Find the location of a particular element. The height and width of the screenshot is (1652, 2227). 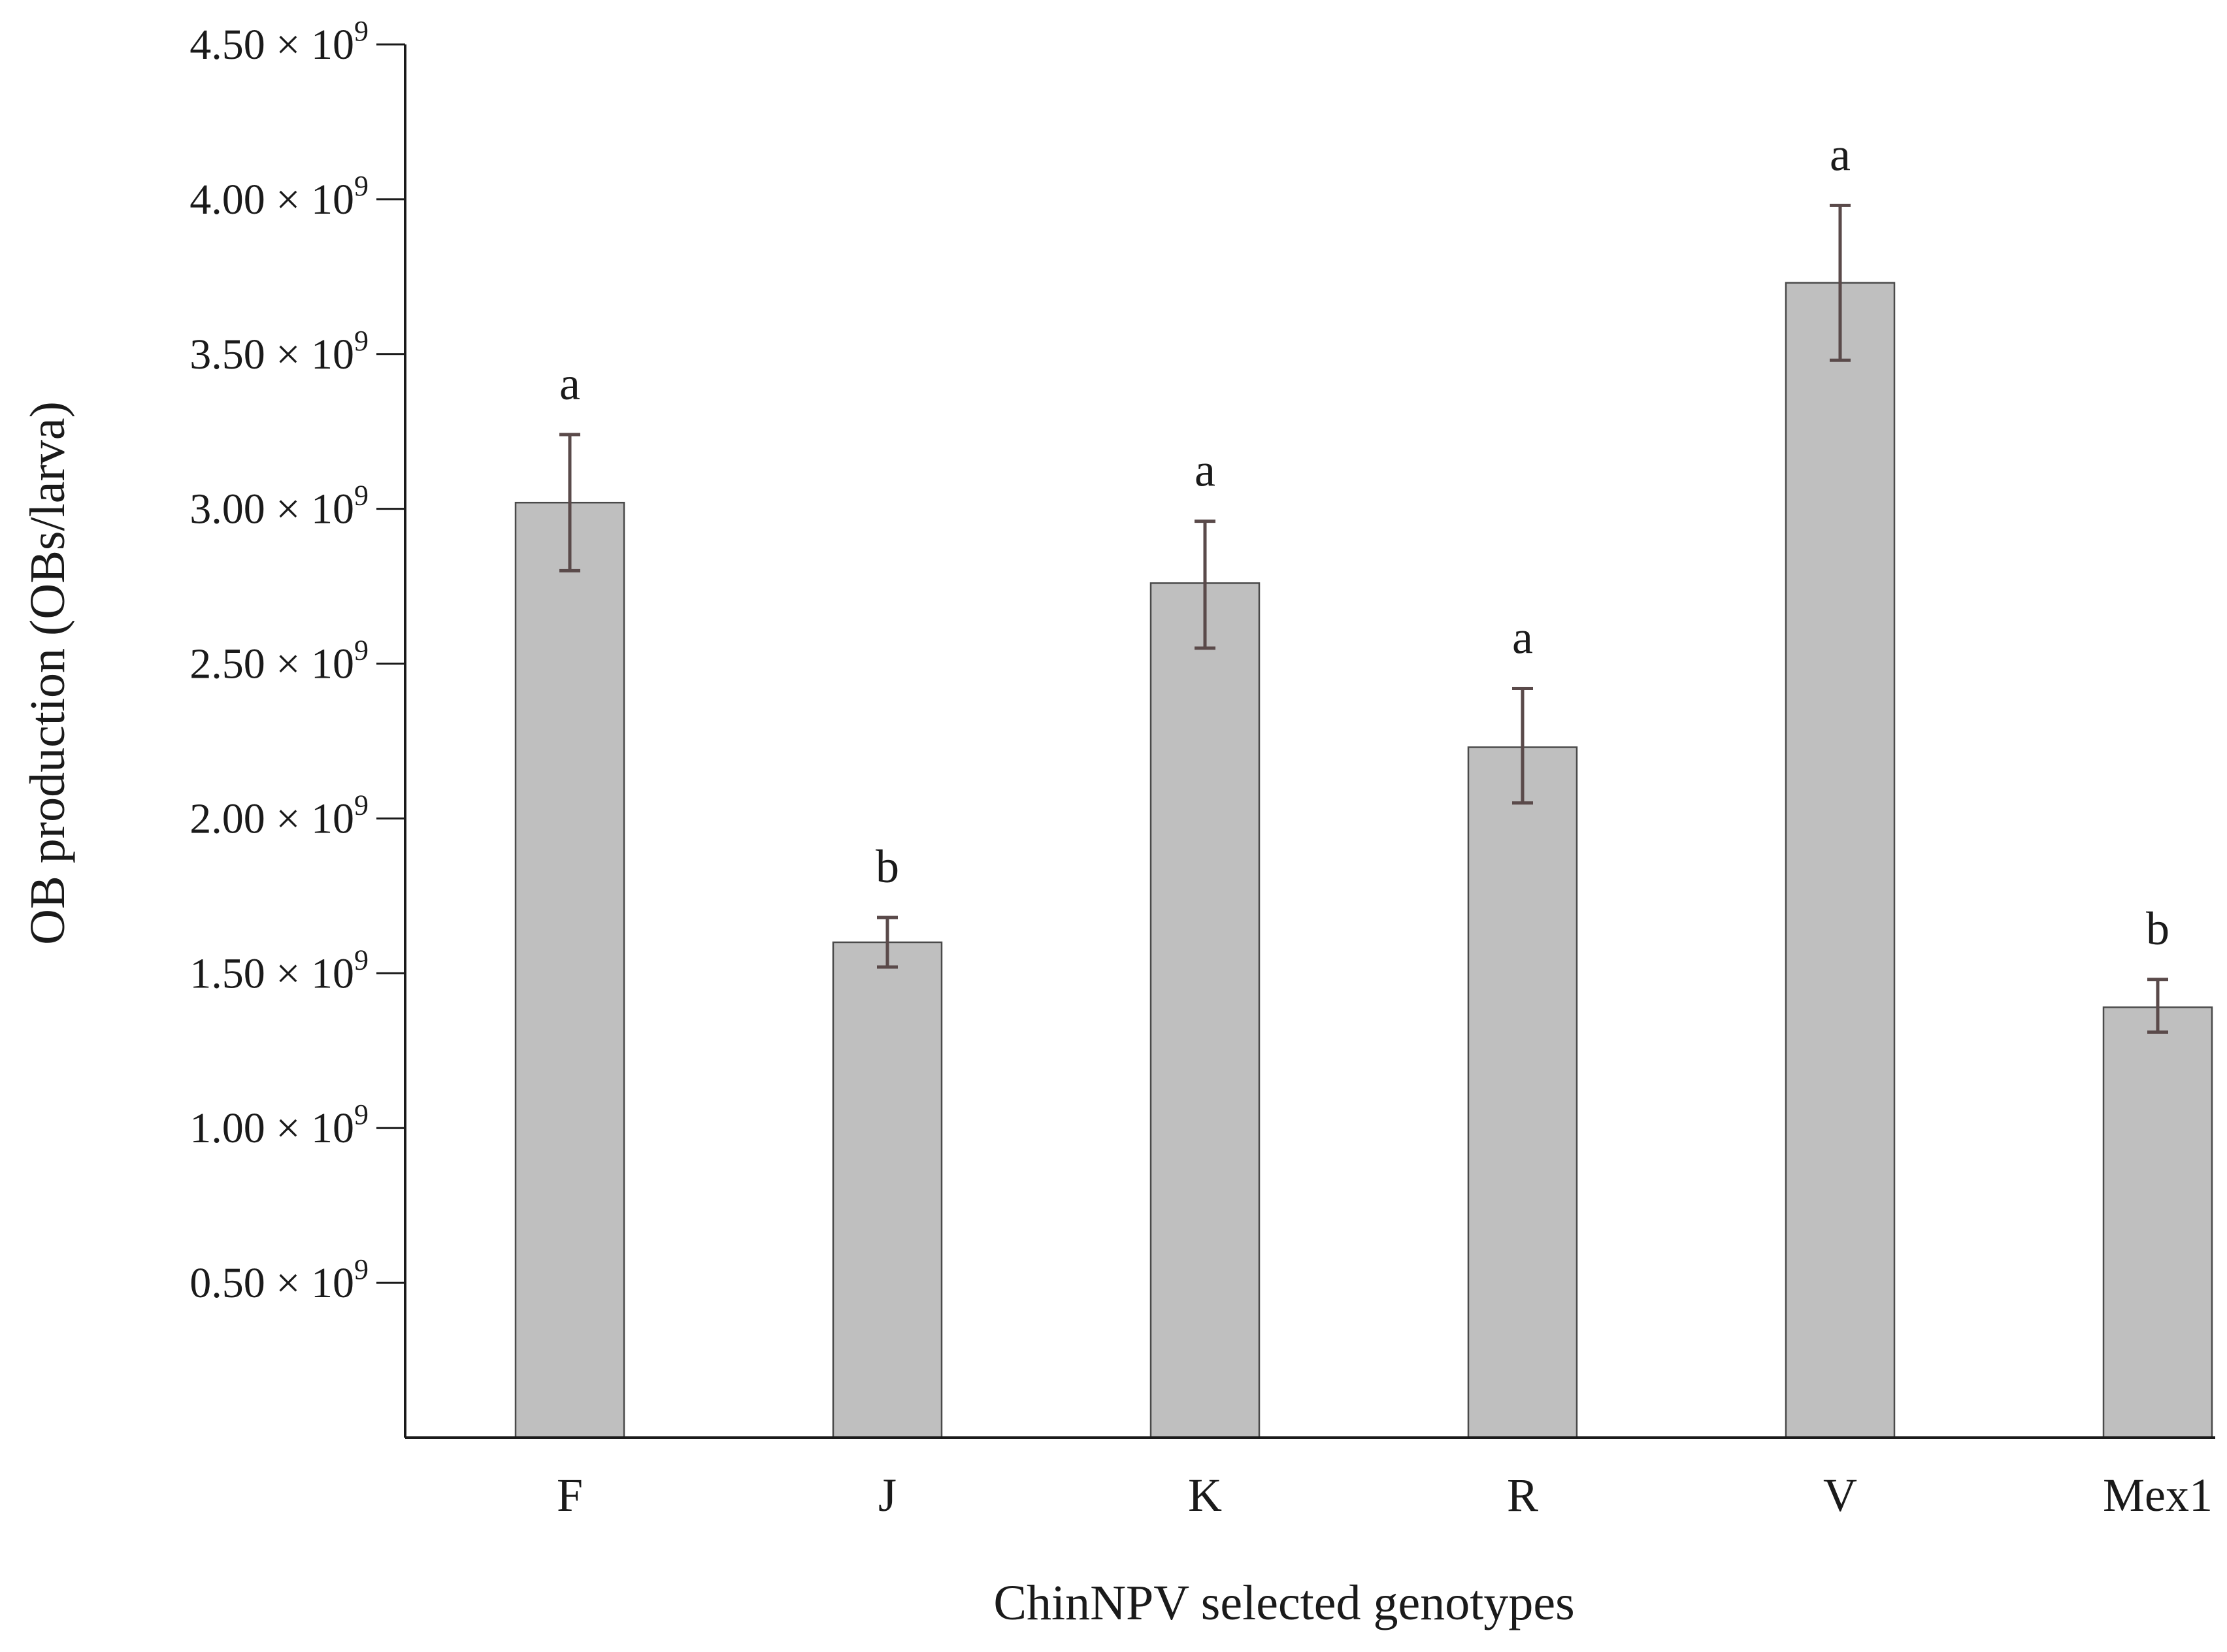

bar-v is located at coordinates (1841, 861).